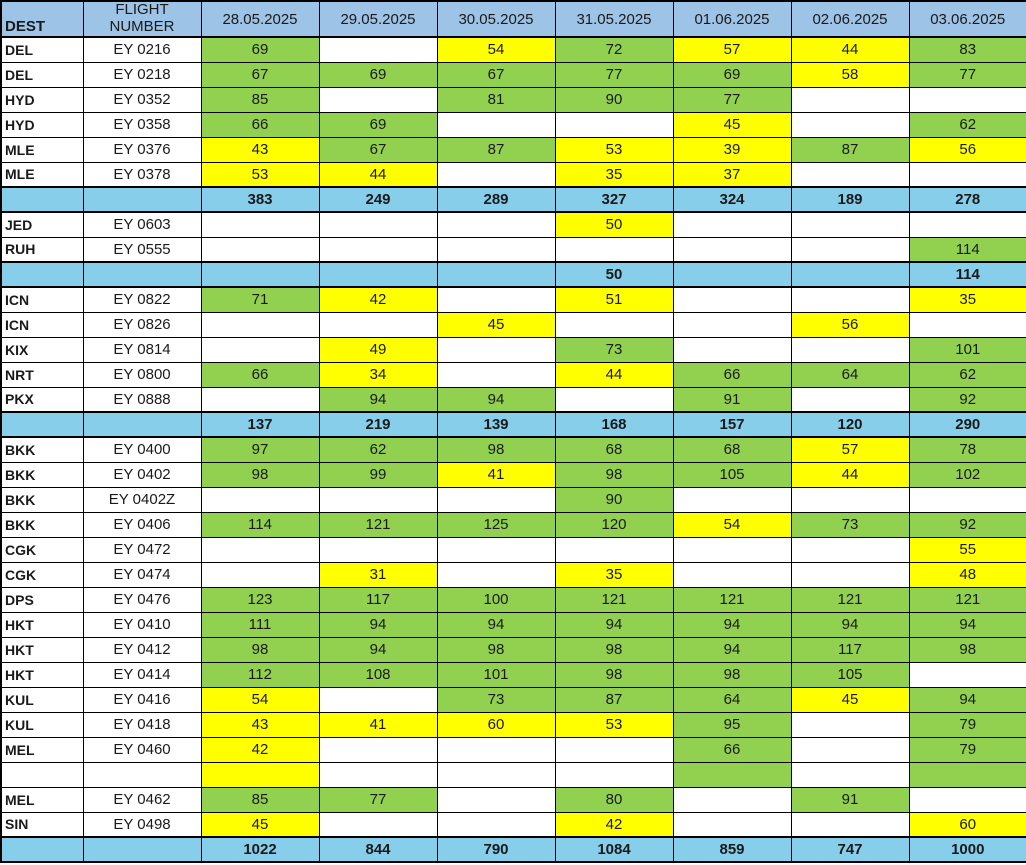 The height and width of the screenshot is (865, 1026). I want to click on load-value-cell: 117, so click(850, 649).